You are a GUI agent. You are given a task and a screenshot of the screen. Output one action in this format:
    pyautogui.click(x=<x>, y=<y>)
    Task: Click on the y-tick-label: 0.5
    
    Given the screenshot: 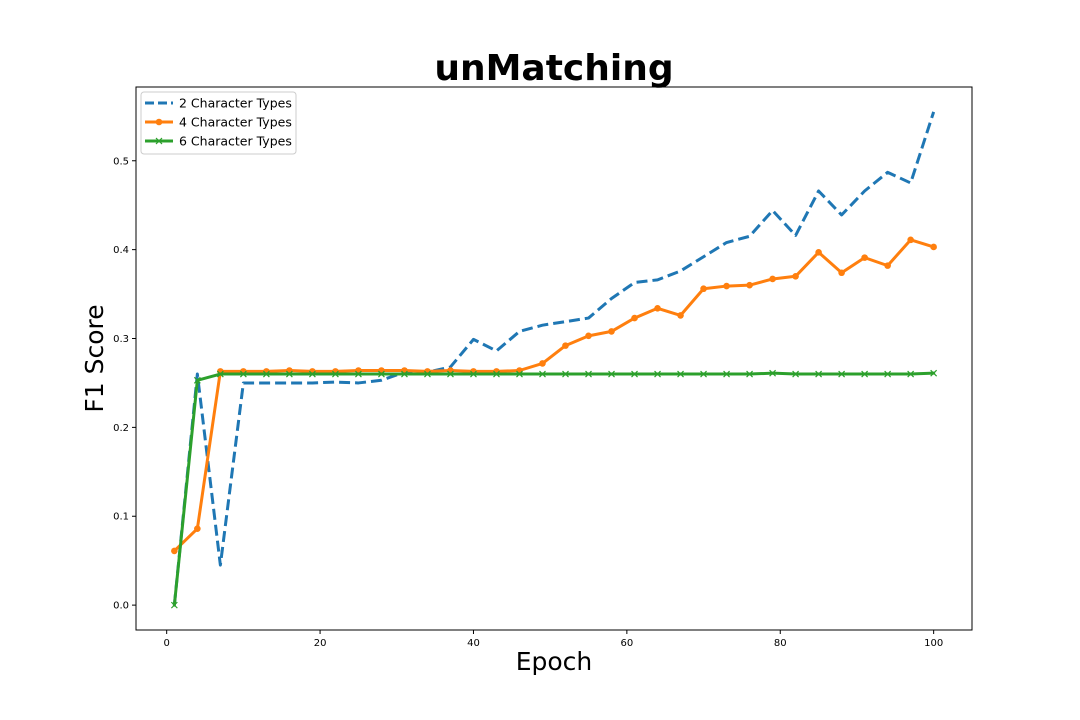 What is the action you would take?
    pyautogui.click(x=121, y=161)
    